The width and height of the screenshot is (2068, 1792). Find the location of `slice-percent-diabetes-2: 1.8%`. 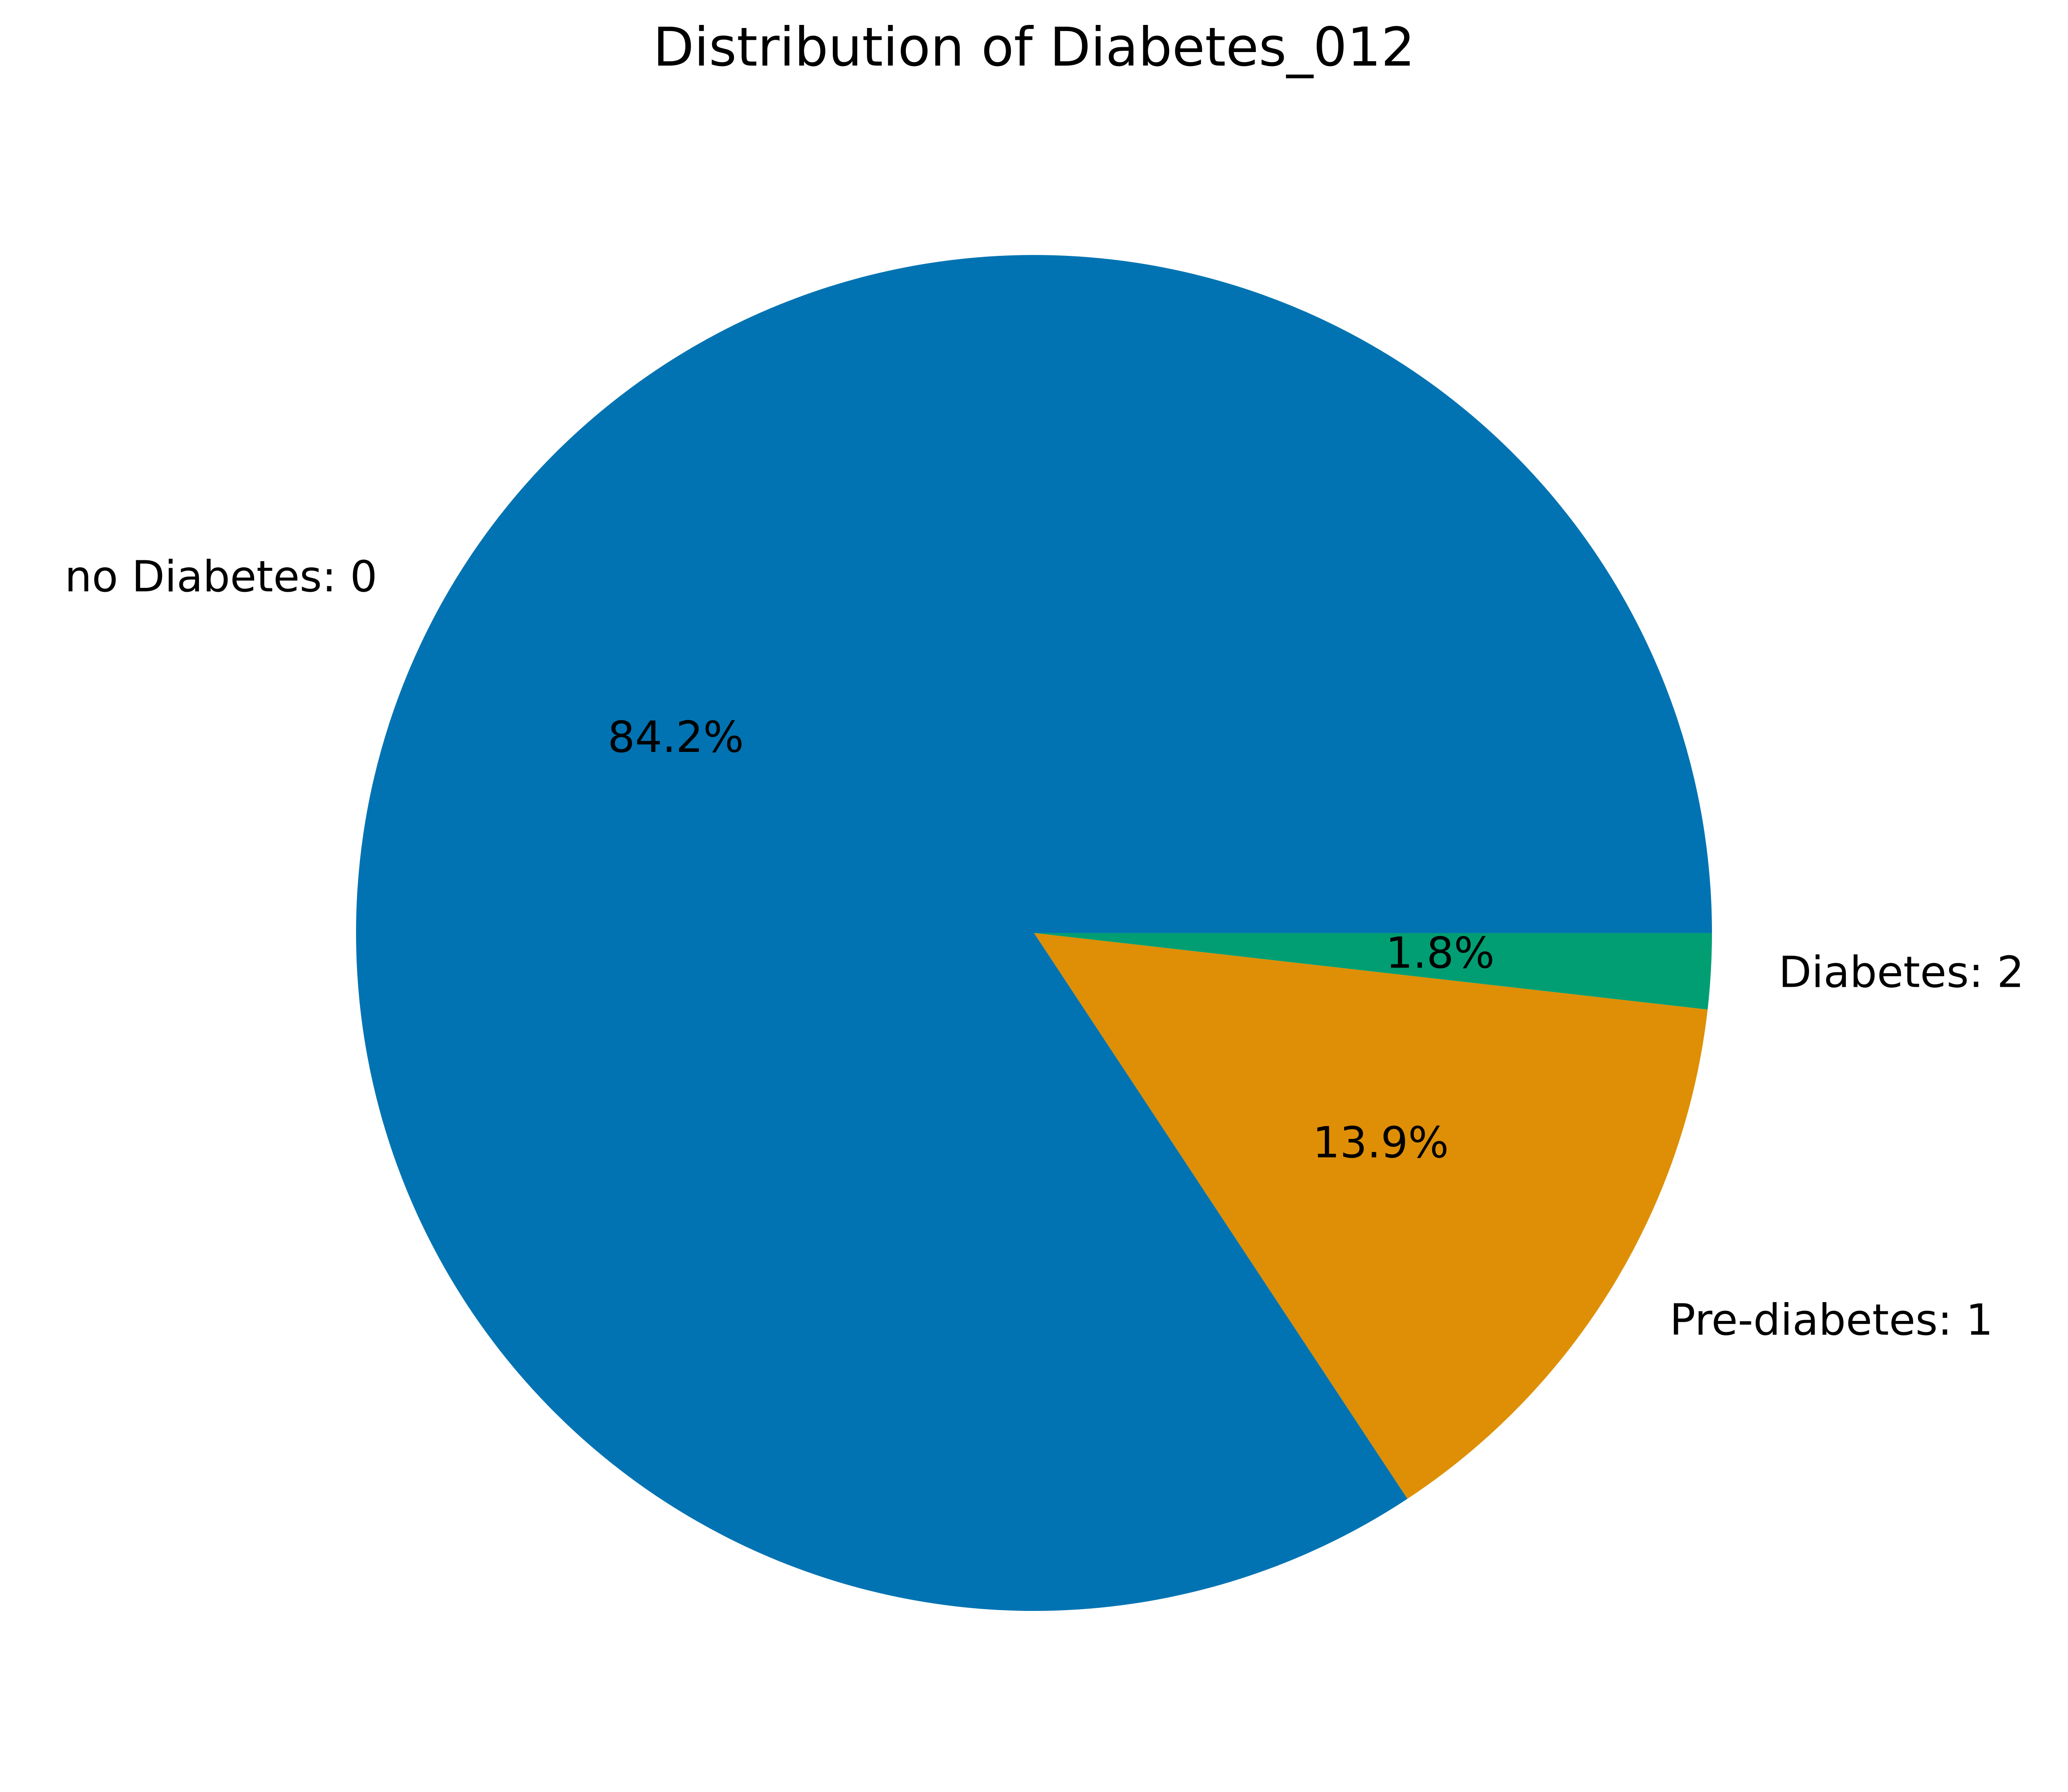

slice-percent-diabetes-2: 1.8% is located at coordinates (1441, 953).